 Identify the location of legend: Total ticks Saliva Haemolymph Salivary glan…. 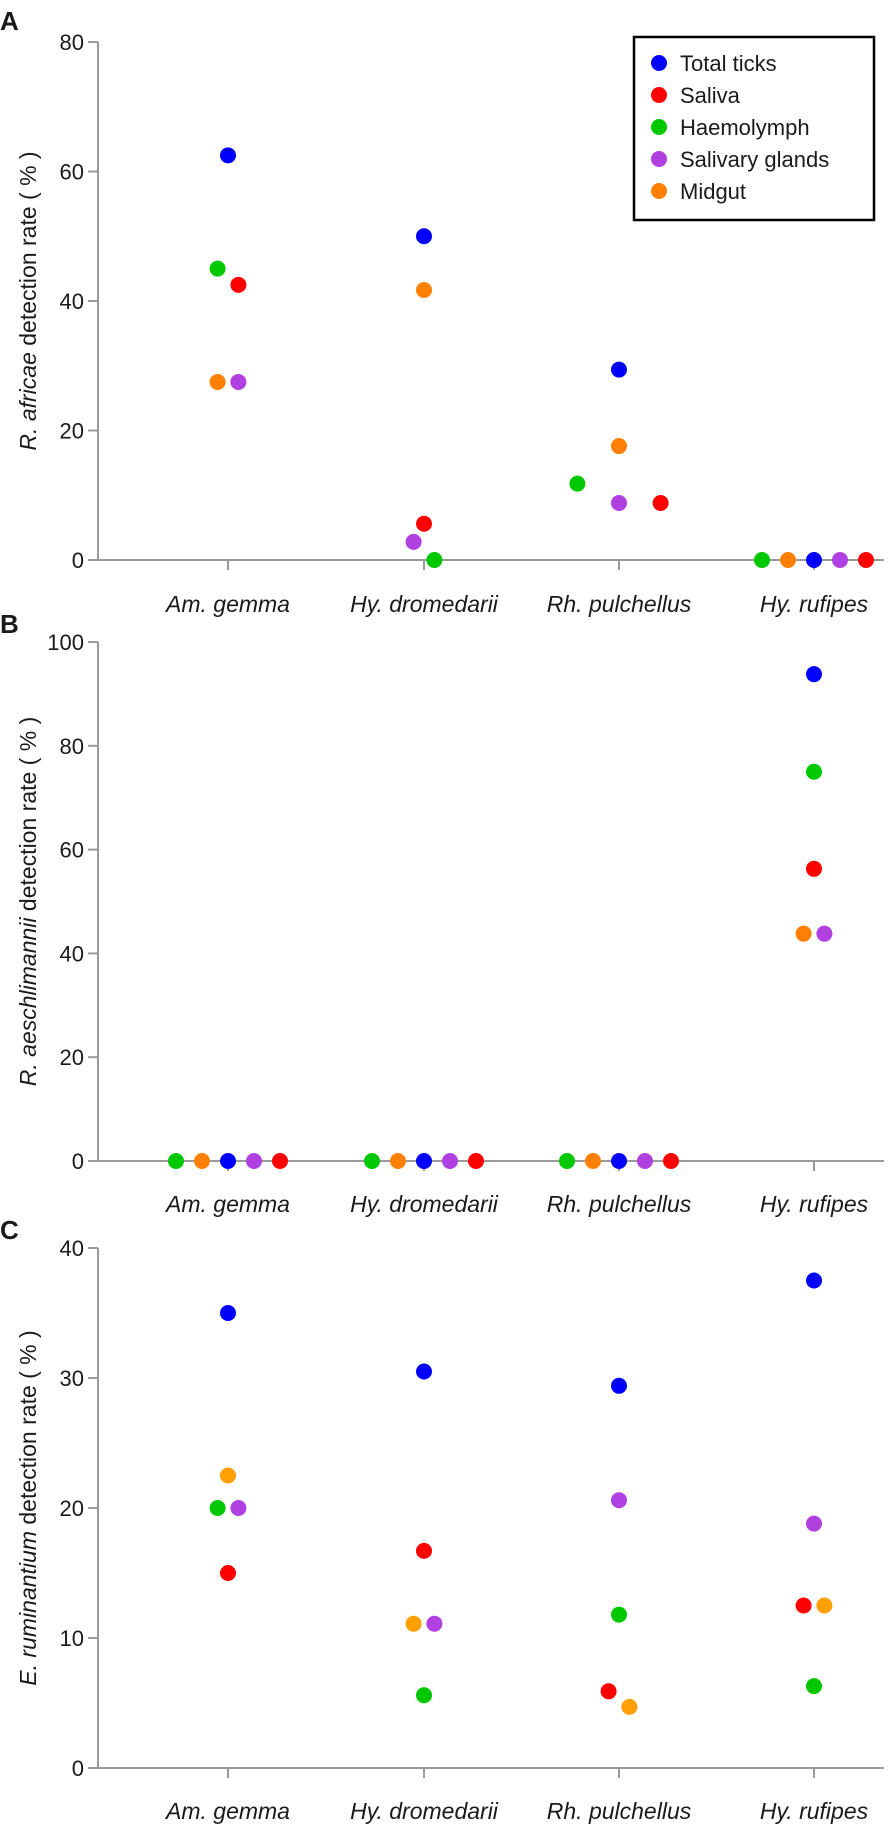
(754, 128).